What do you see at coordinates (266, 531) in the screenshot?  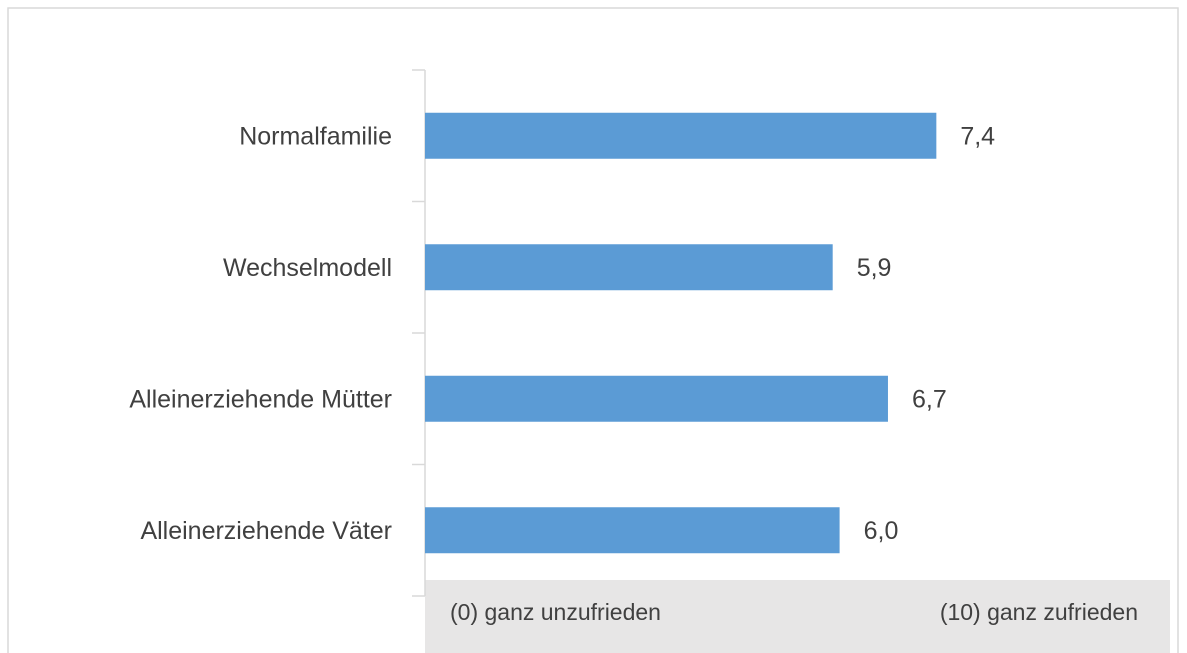 I see `y-tick-label: Alleinerziehende Väter` at bounding box center [266, 531].